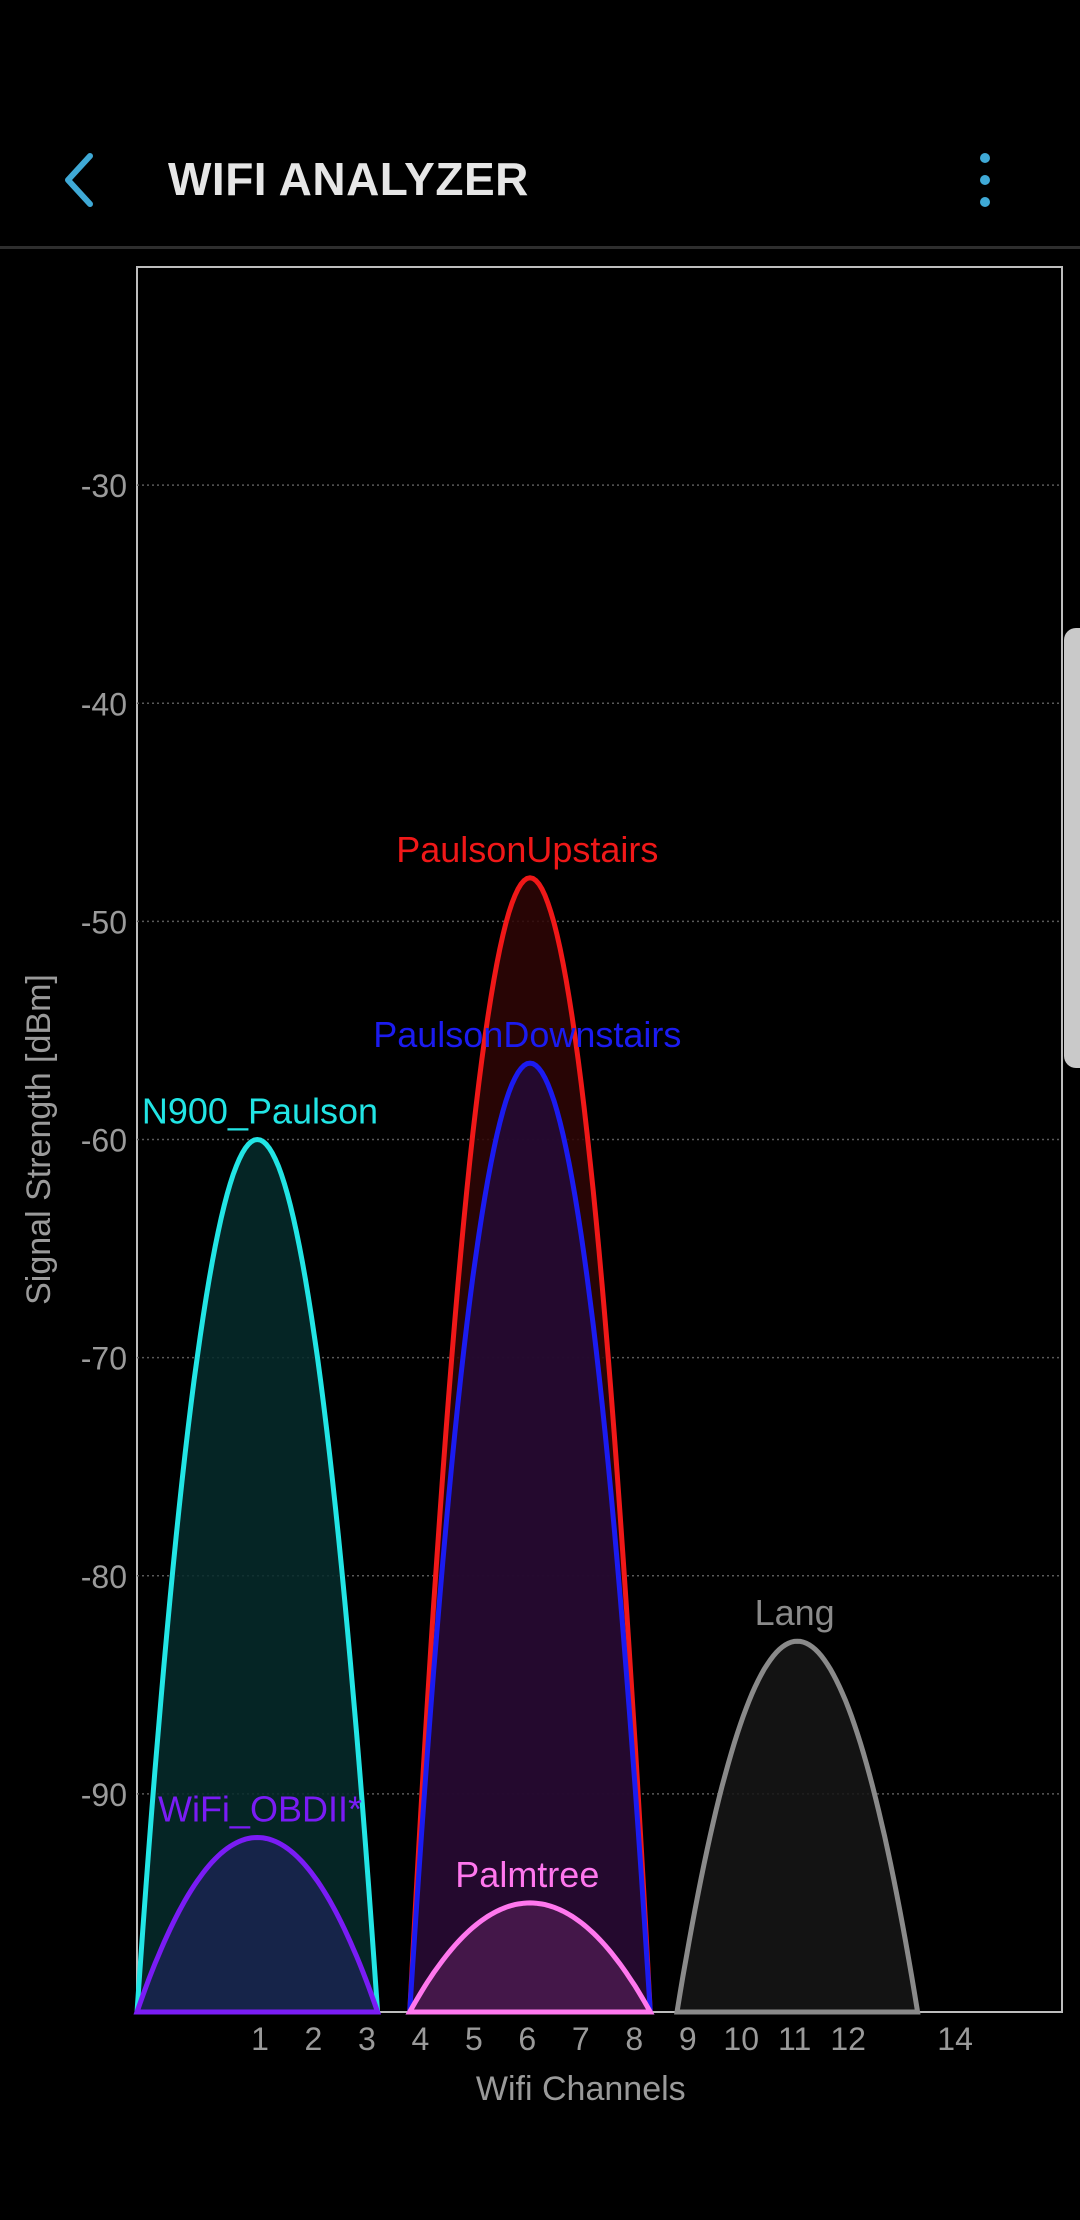 Image resolution: width=1080 pixels, height=2220 pixels. Describe the element at coordinates (104, 1795) in the screenshot. I see `y-tick-label: -90` at that location.